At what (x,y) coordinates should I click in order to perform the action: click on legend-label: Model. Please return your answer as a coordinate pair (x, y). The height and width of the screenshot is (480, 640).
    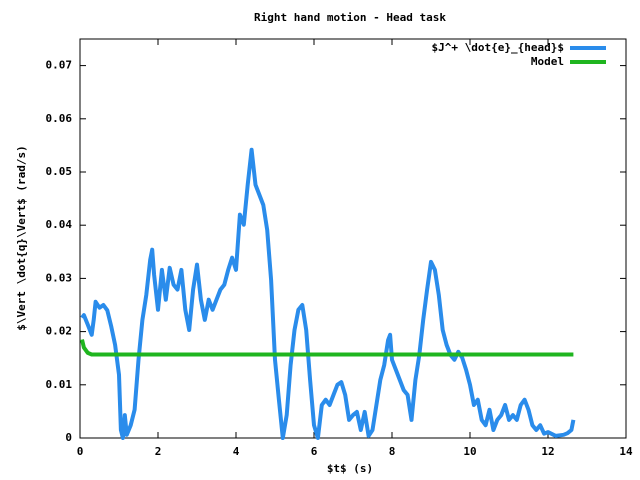
    Looking at the image, I should click on (547, 61).